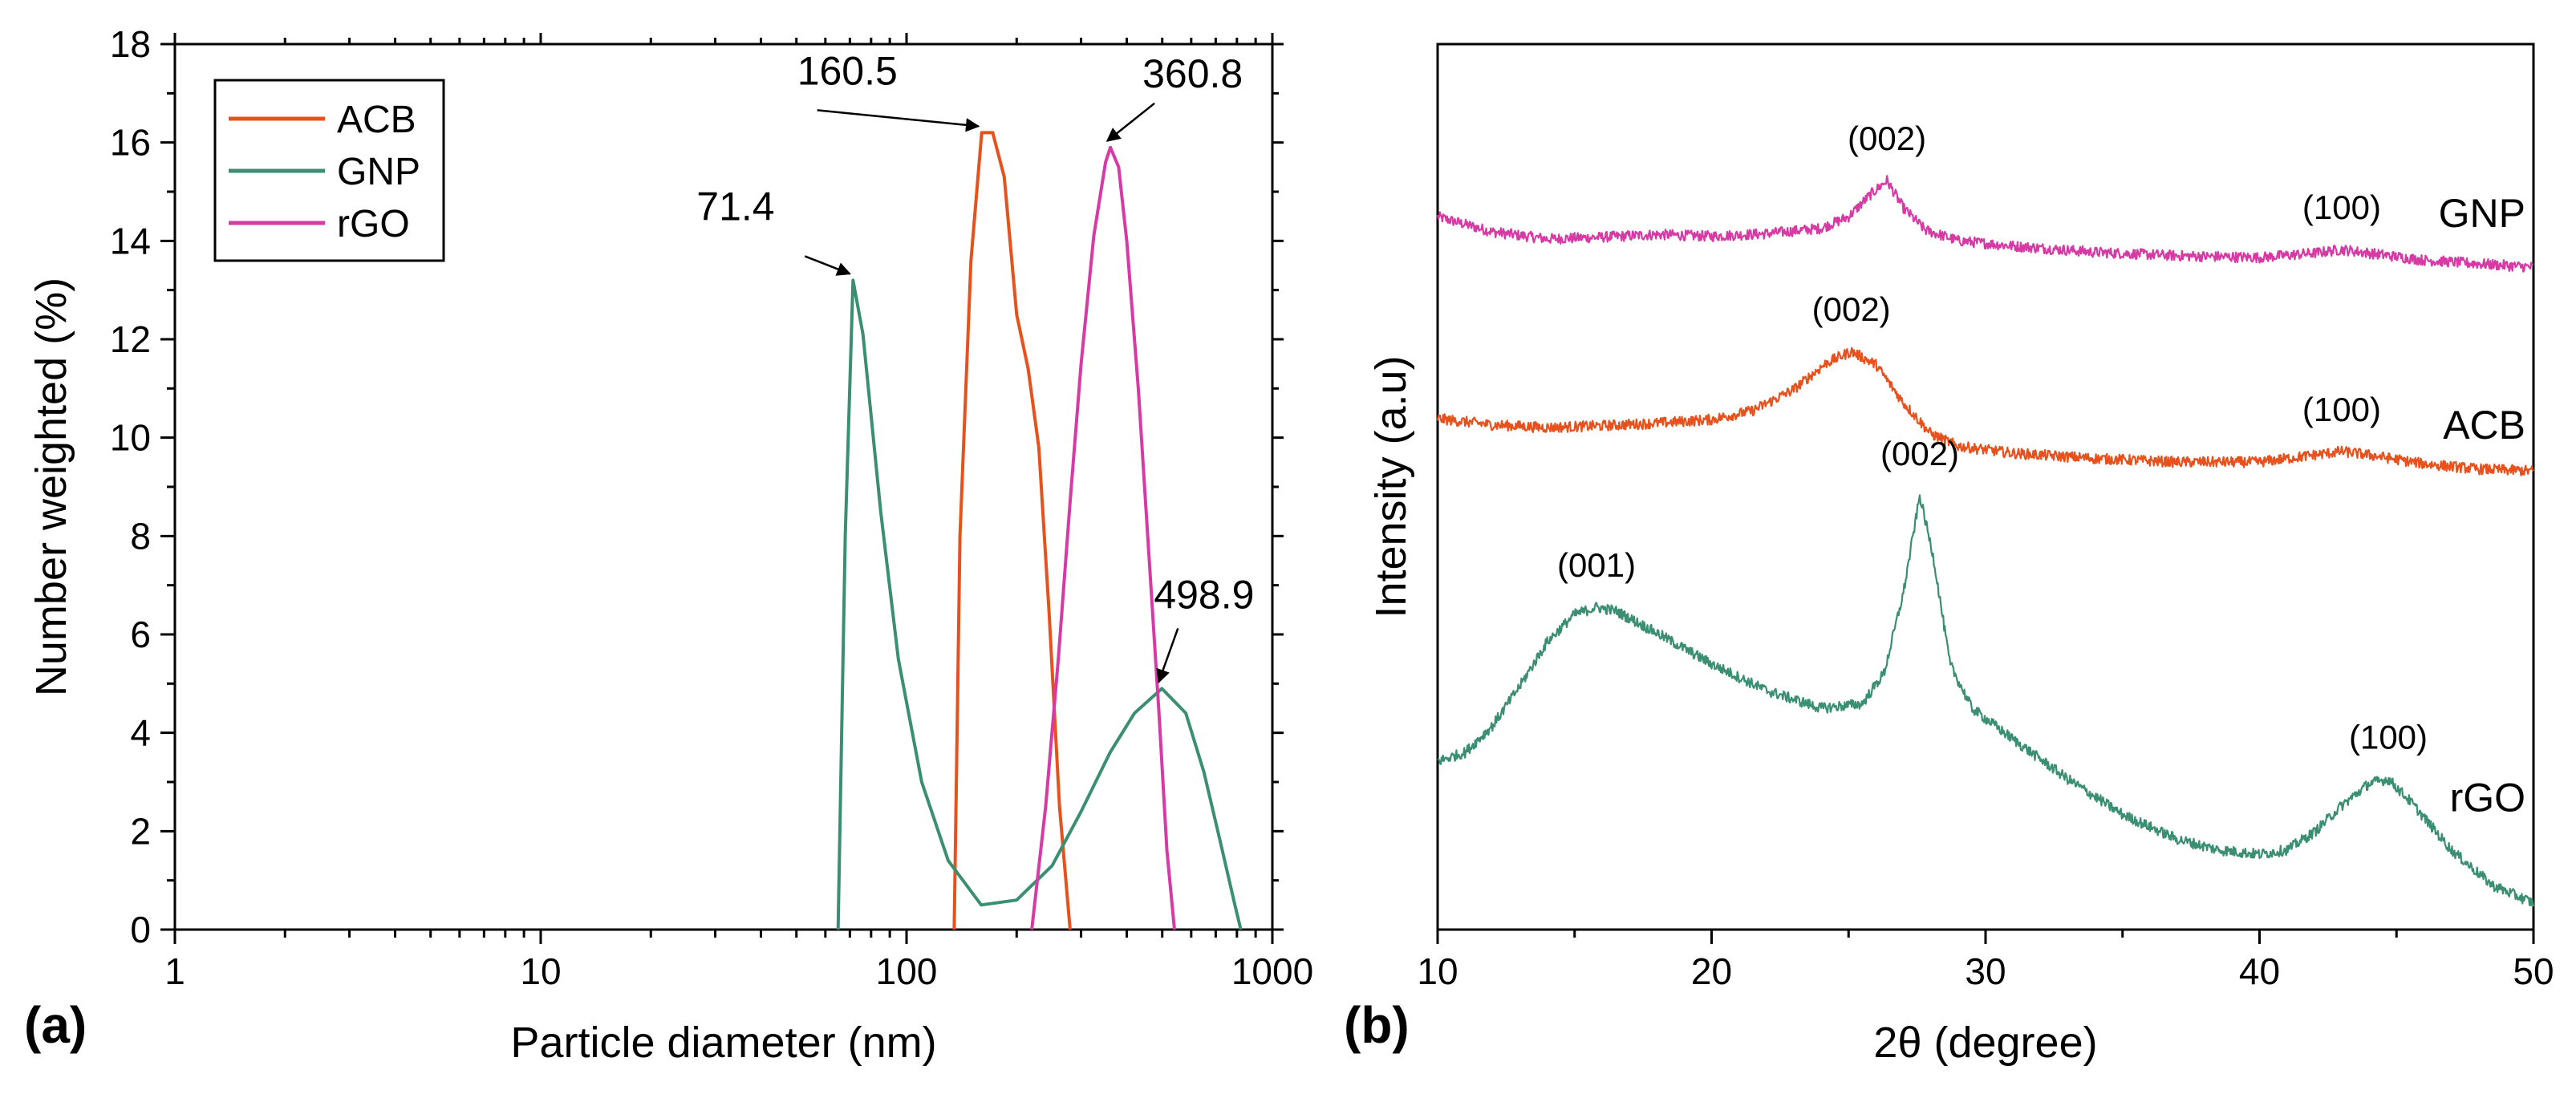 The image size is (2576, 1094). Describe the element at coordinates (140, 733) in the screenshot. I see `panel-a-y-tick-label: 4` at that location.